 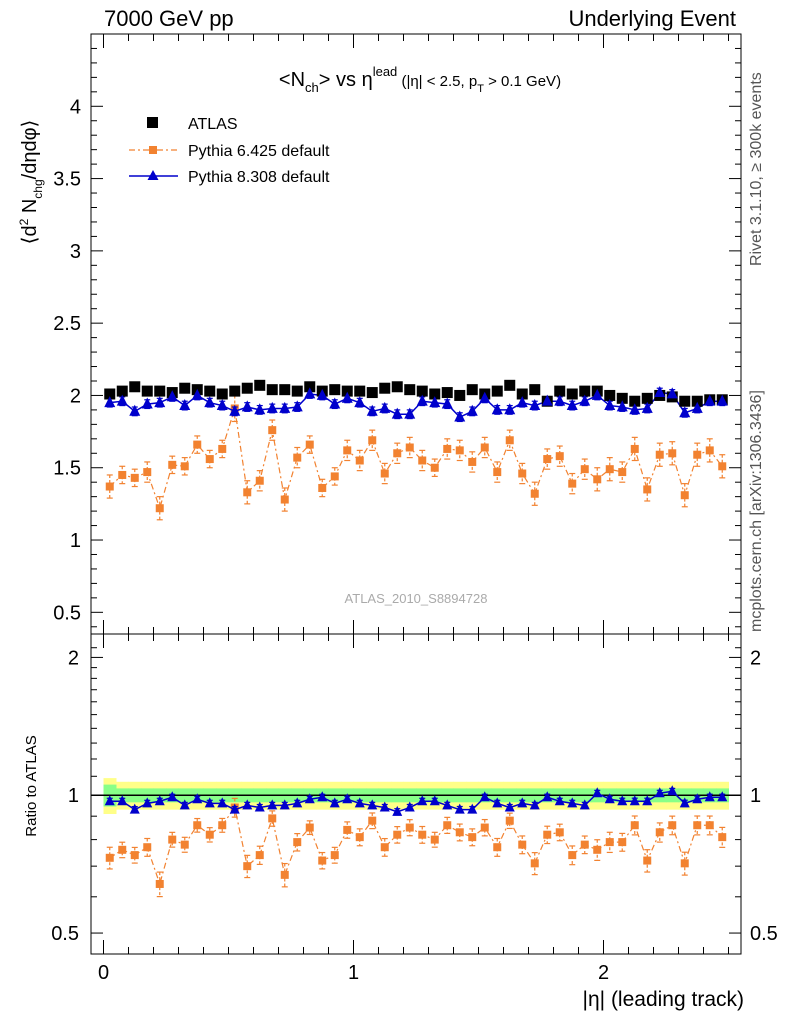 I want to click on main-y-tick-label: 2.5, so click(x=67, y=324).